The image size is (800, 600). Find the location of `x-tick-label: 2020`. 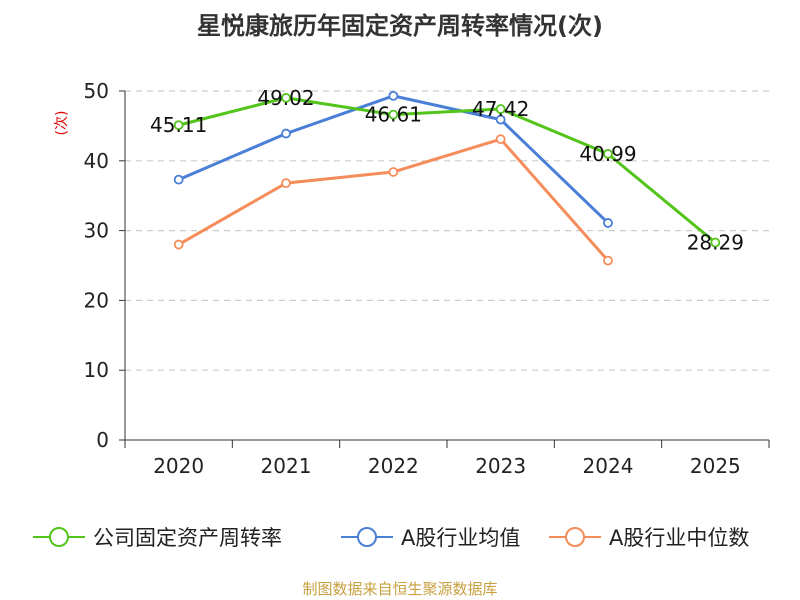

x-tick-label: 2020 is located at coordinates (178, 466).